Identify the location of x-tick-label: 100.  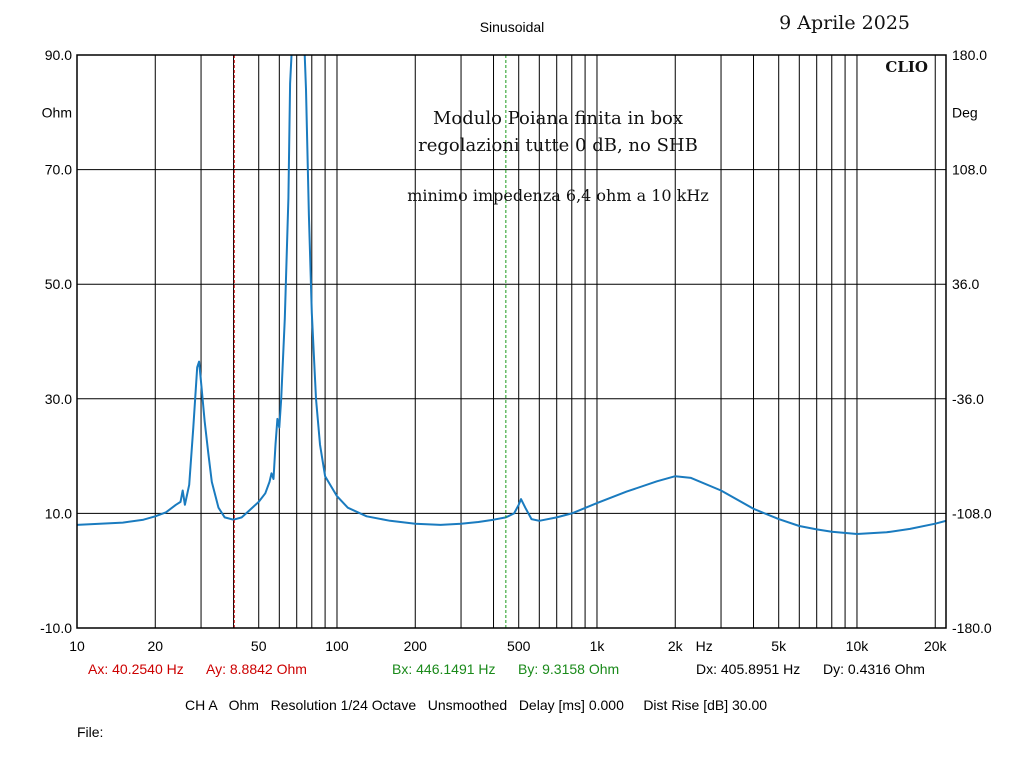
(337, 646).